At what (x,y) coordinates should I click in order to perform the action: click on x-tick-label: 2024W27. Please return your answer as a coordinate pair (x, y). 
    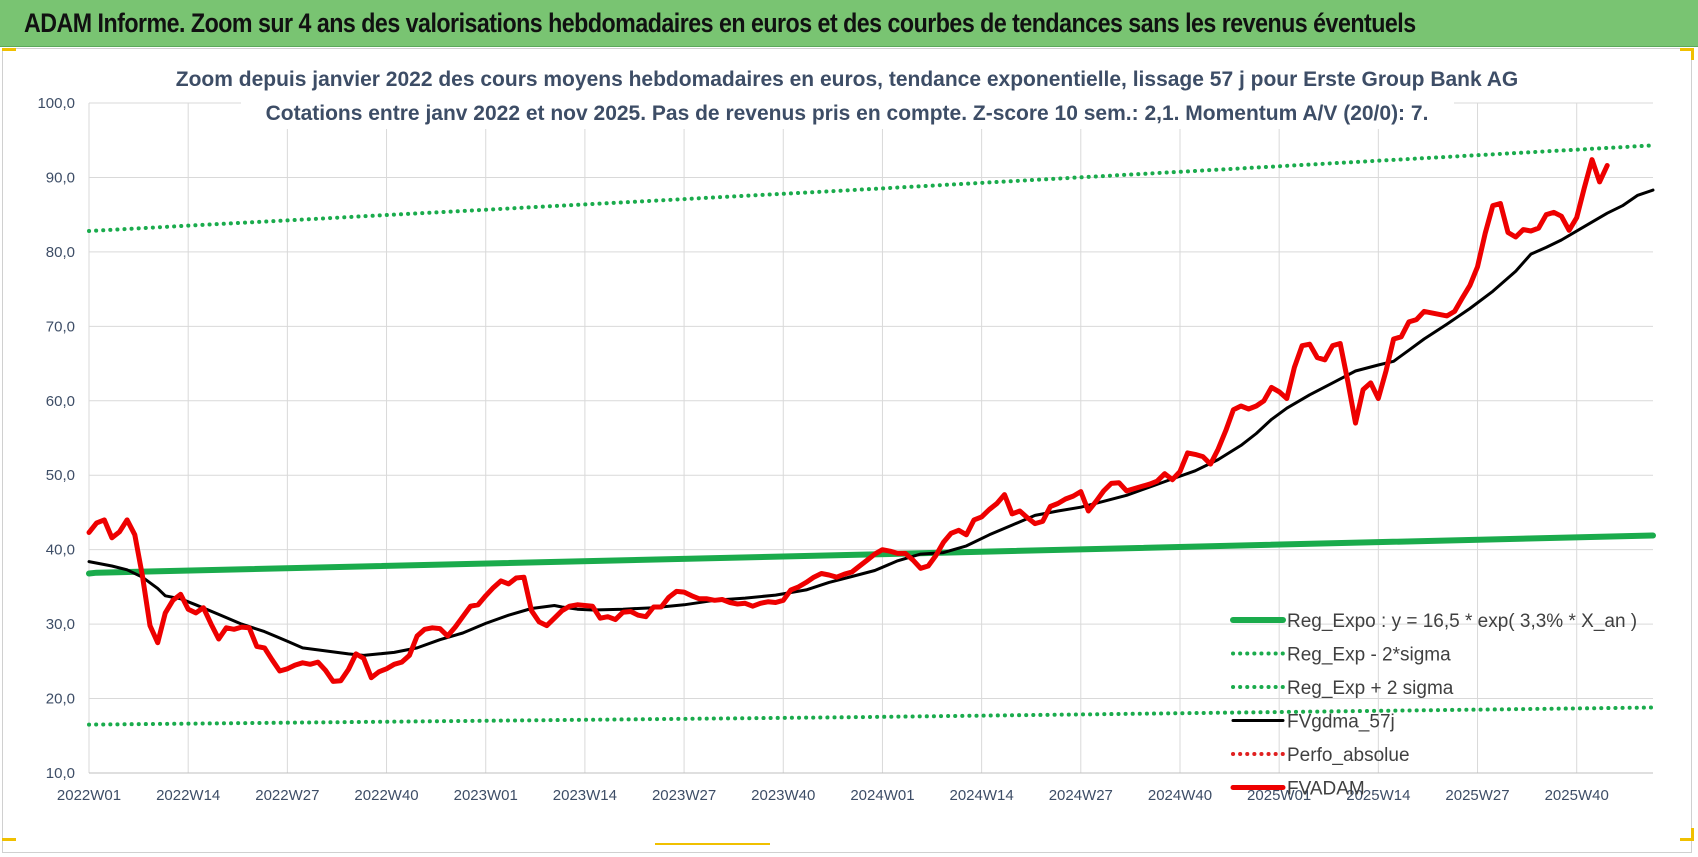
    Looking at the image, I should click on (1081, 795).